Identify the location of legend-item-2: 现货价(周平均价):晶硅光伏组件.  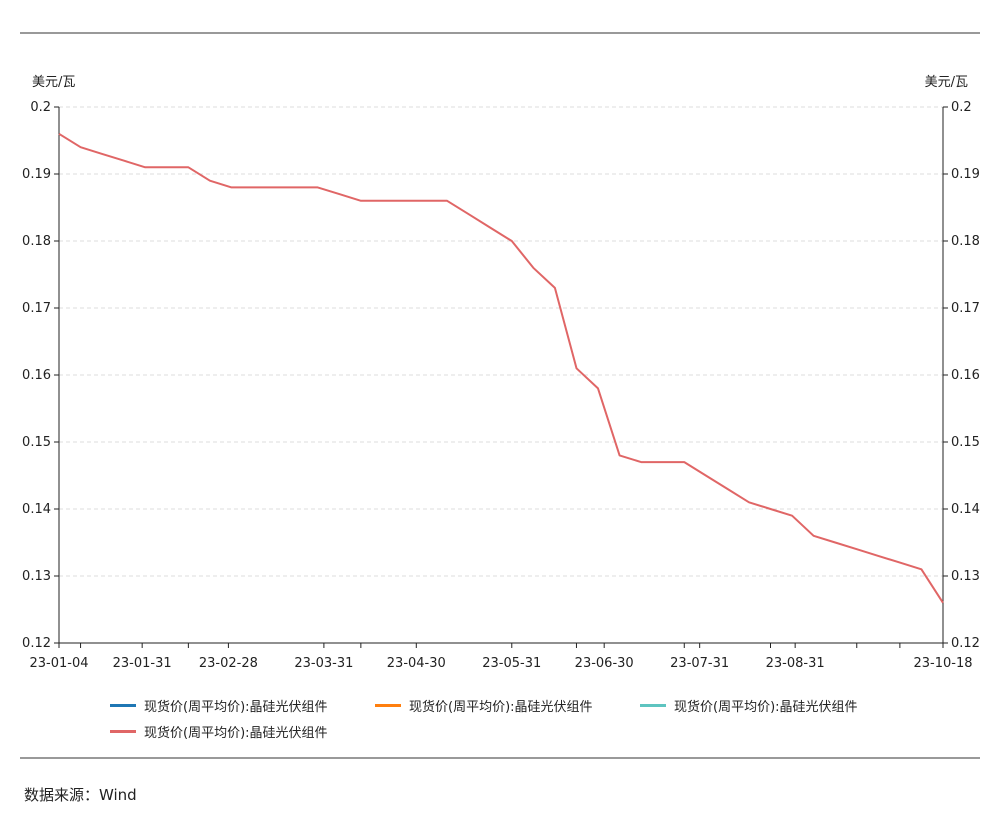
(484, 705).